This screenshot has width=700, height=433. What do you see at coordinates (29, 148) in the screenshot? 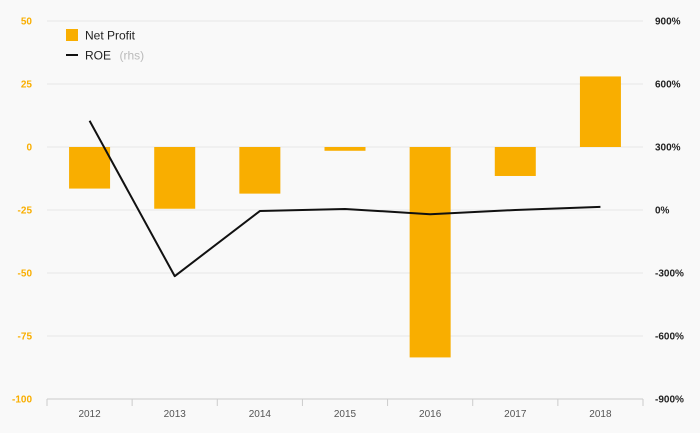
I see `y-left-tick-label: 0` at bounding box center [29, 148].